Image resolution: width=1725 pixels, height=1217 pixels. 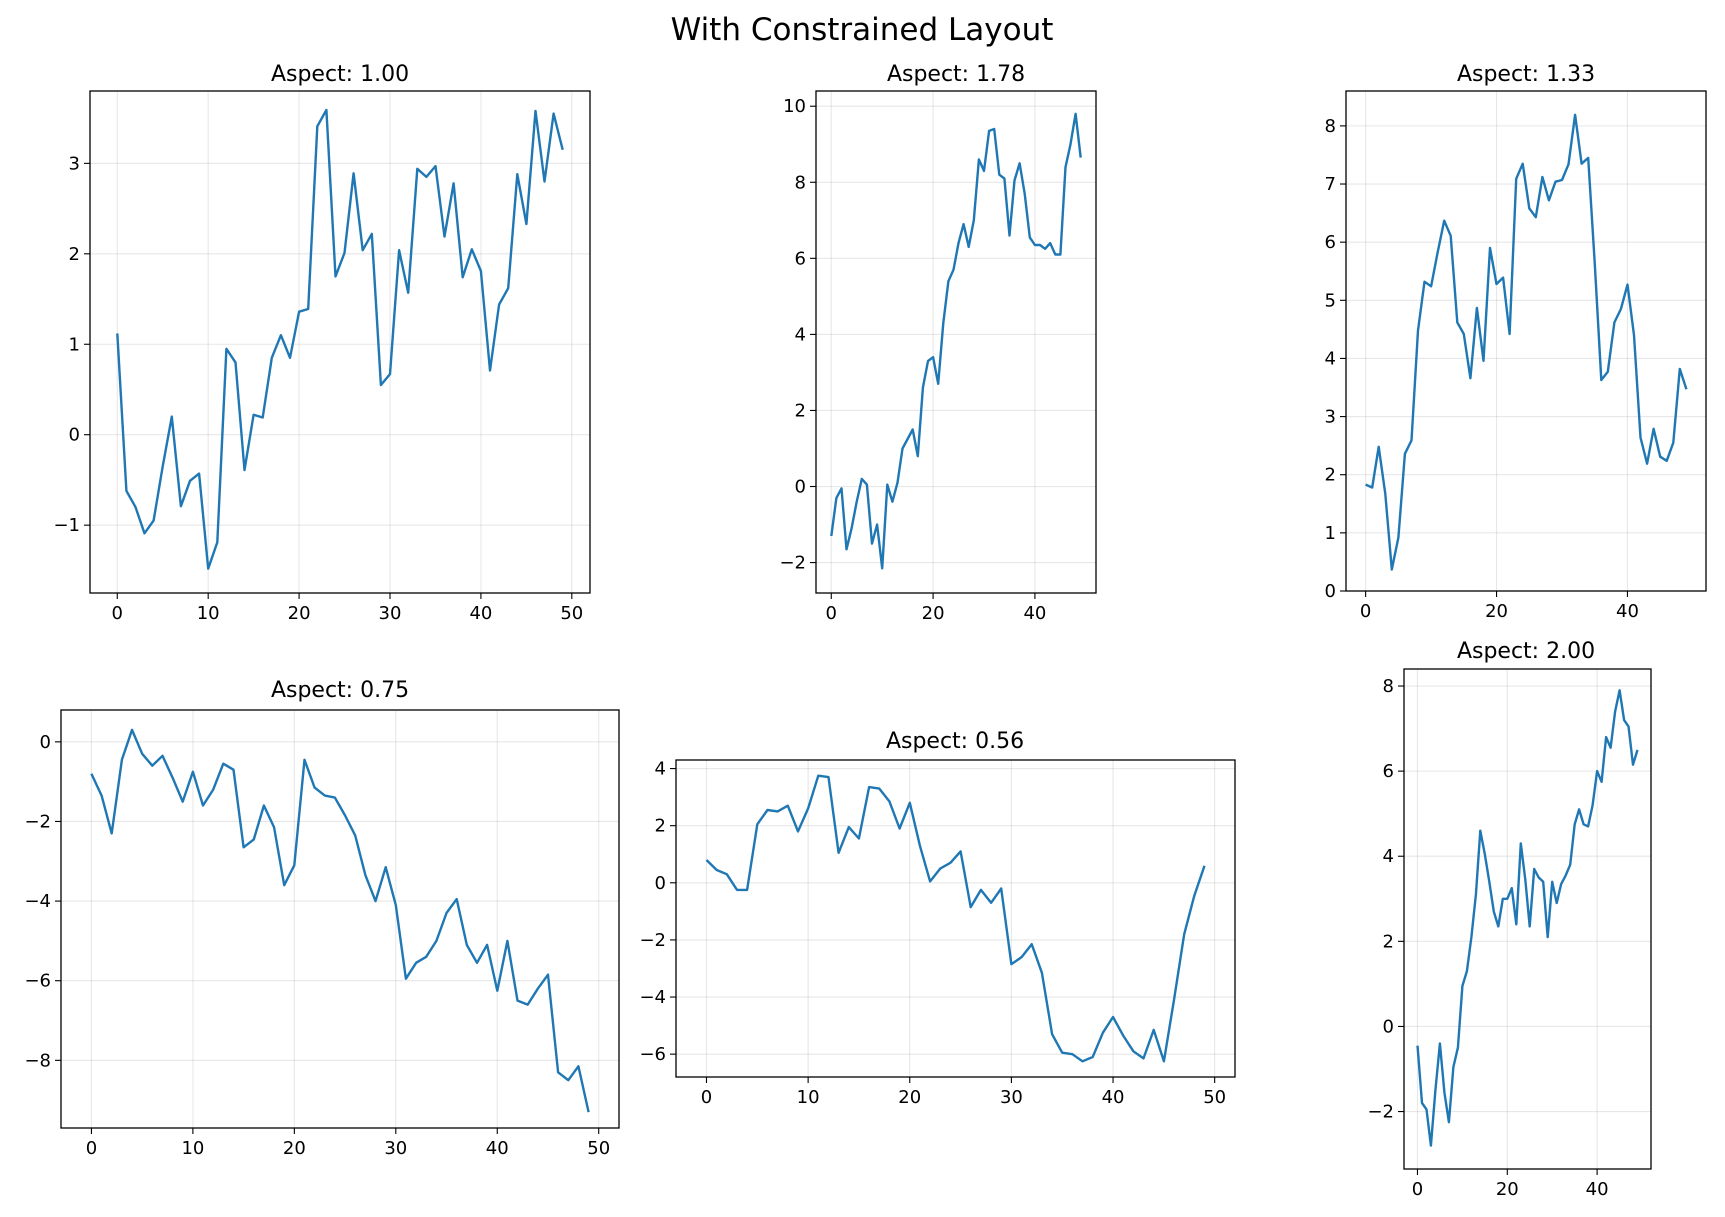 I want to click on subplot-4: Aspect: 0.75 0 10 20 30 40 50 −8 −6 −4 −2 0, so click(x=322, y=918).